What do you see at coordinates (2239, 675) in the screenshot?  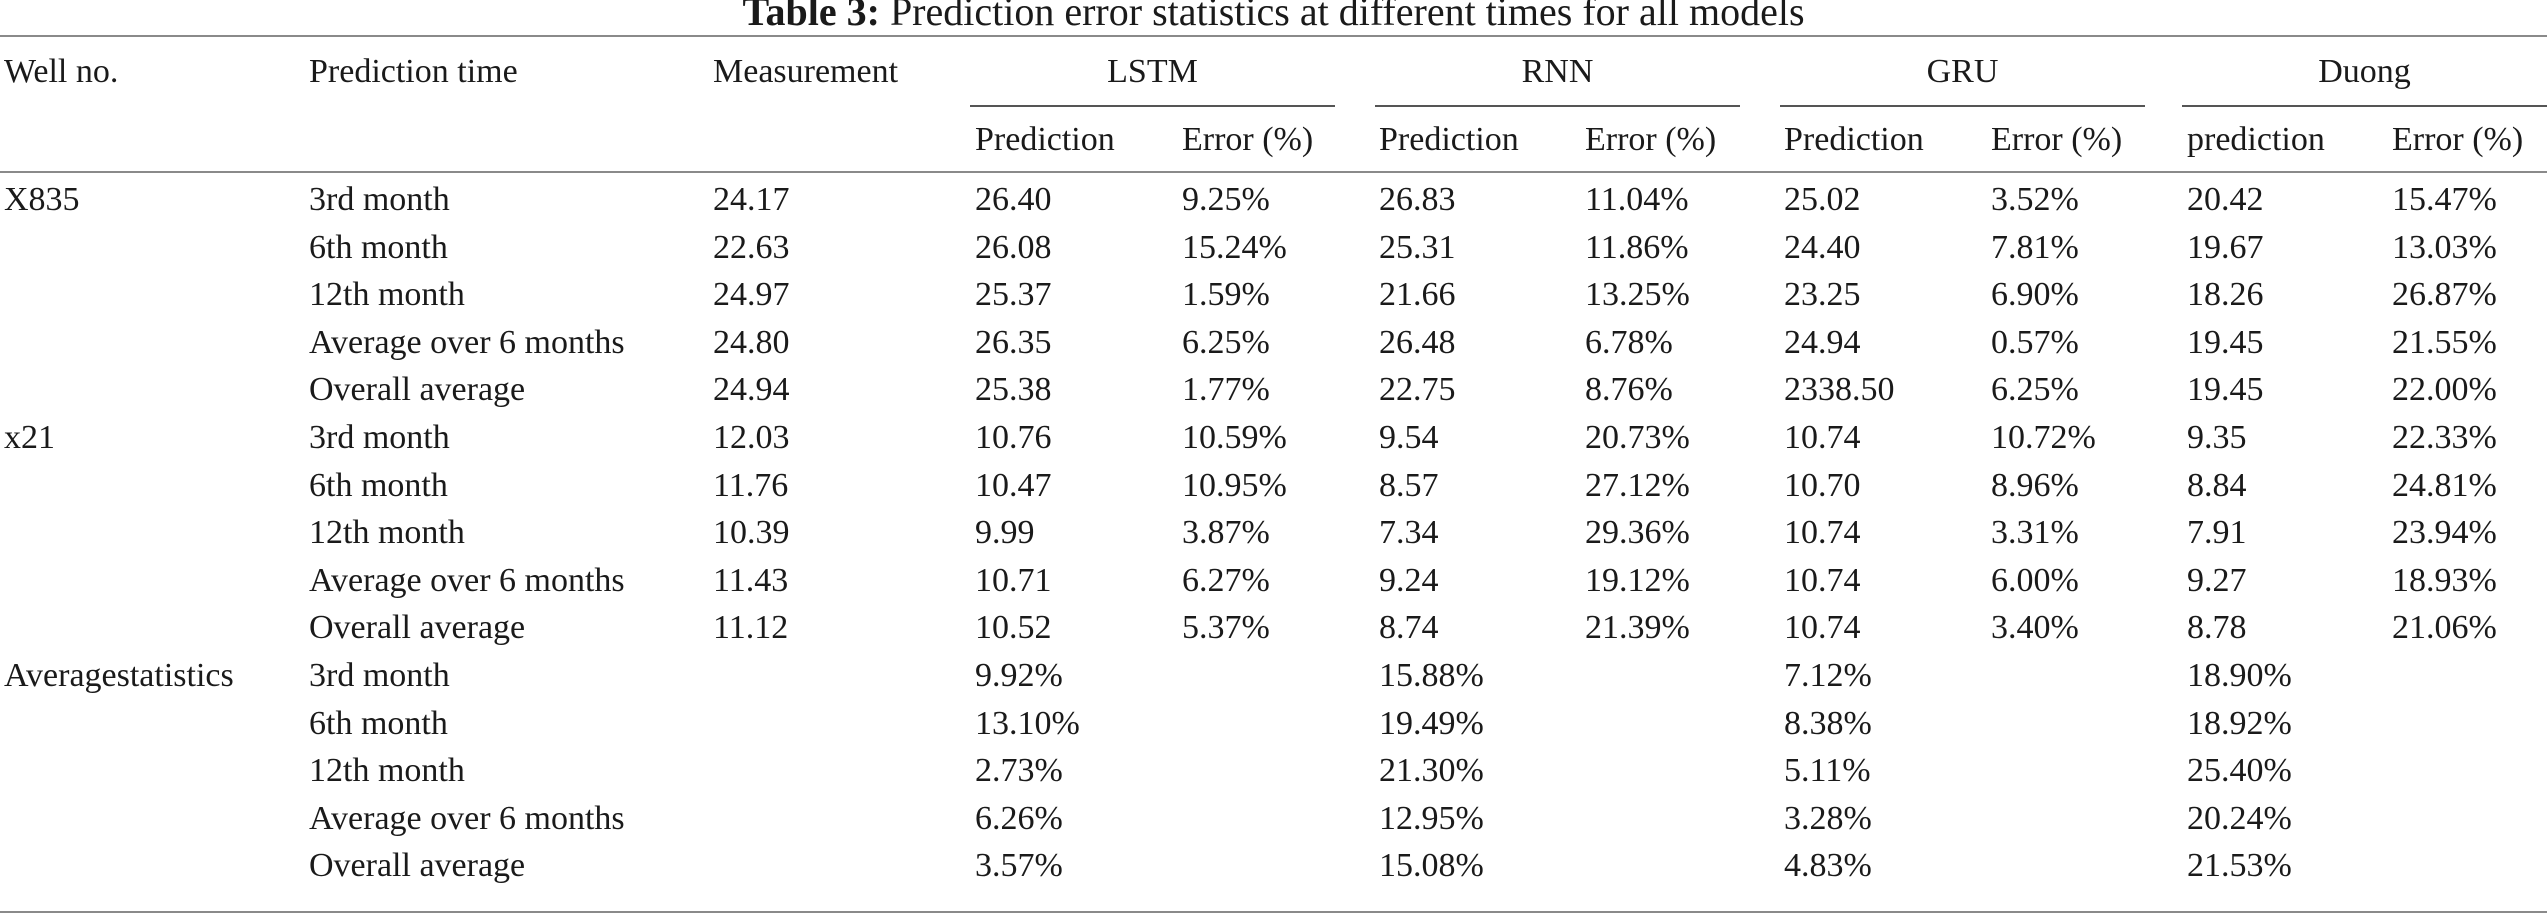 I see `table-cell: 18.90%` at bounding box center [2239, 675].